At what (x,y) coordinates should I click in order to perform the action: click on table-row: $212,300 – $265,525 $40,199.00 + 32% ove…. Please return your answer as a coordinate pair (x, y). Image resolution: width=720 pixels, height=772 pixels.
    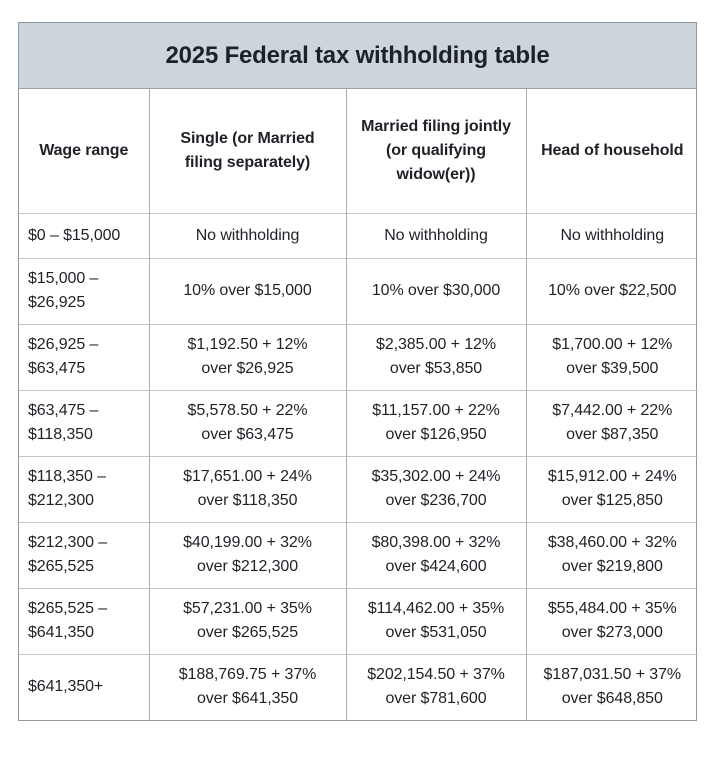
    Looking at the image, I should click on (358, 554).